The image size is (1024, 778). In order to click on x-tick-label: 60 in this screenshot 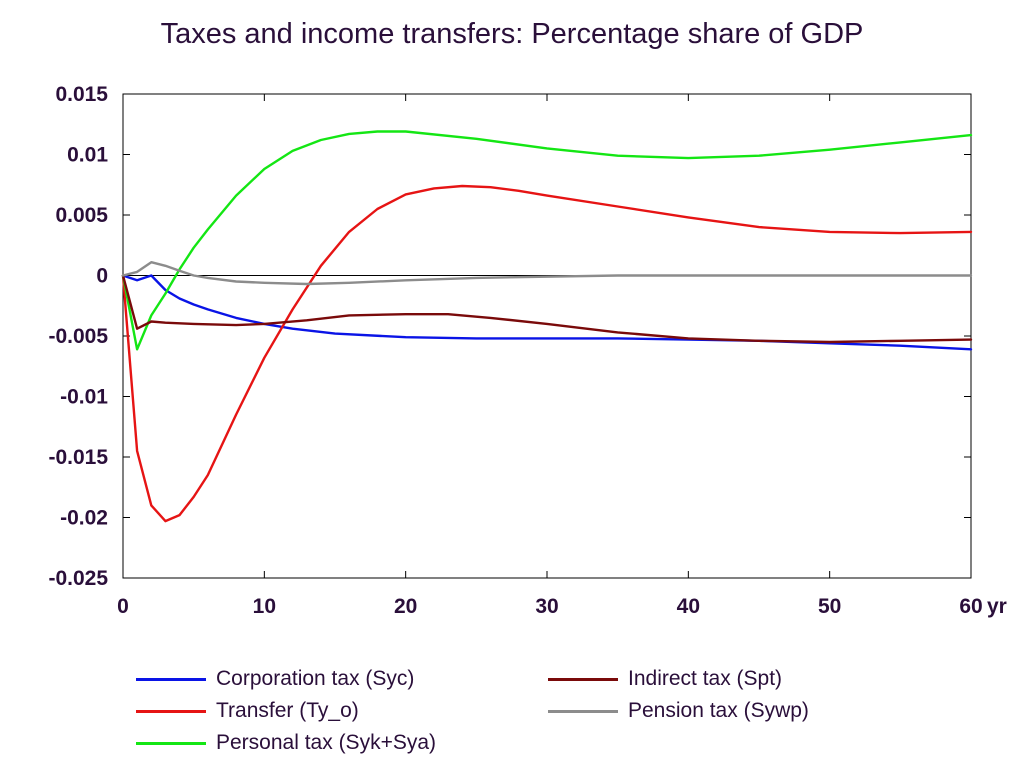, I will do `click(970, 606)`.